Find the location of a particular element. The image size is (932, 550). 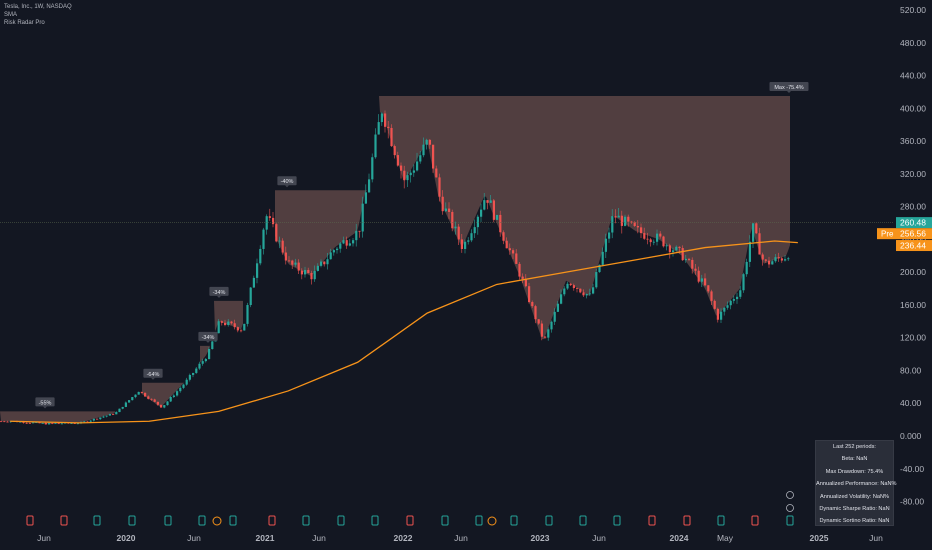

indicator-risk-radar: Risk Radar Pro is located at coordinates (24, 23).